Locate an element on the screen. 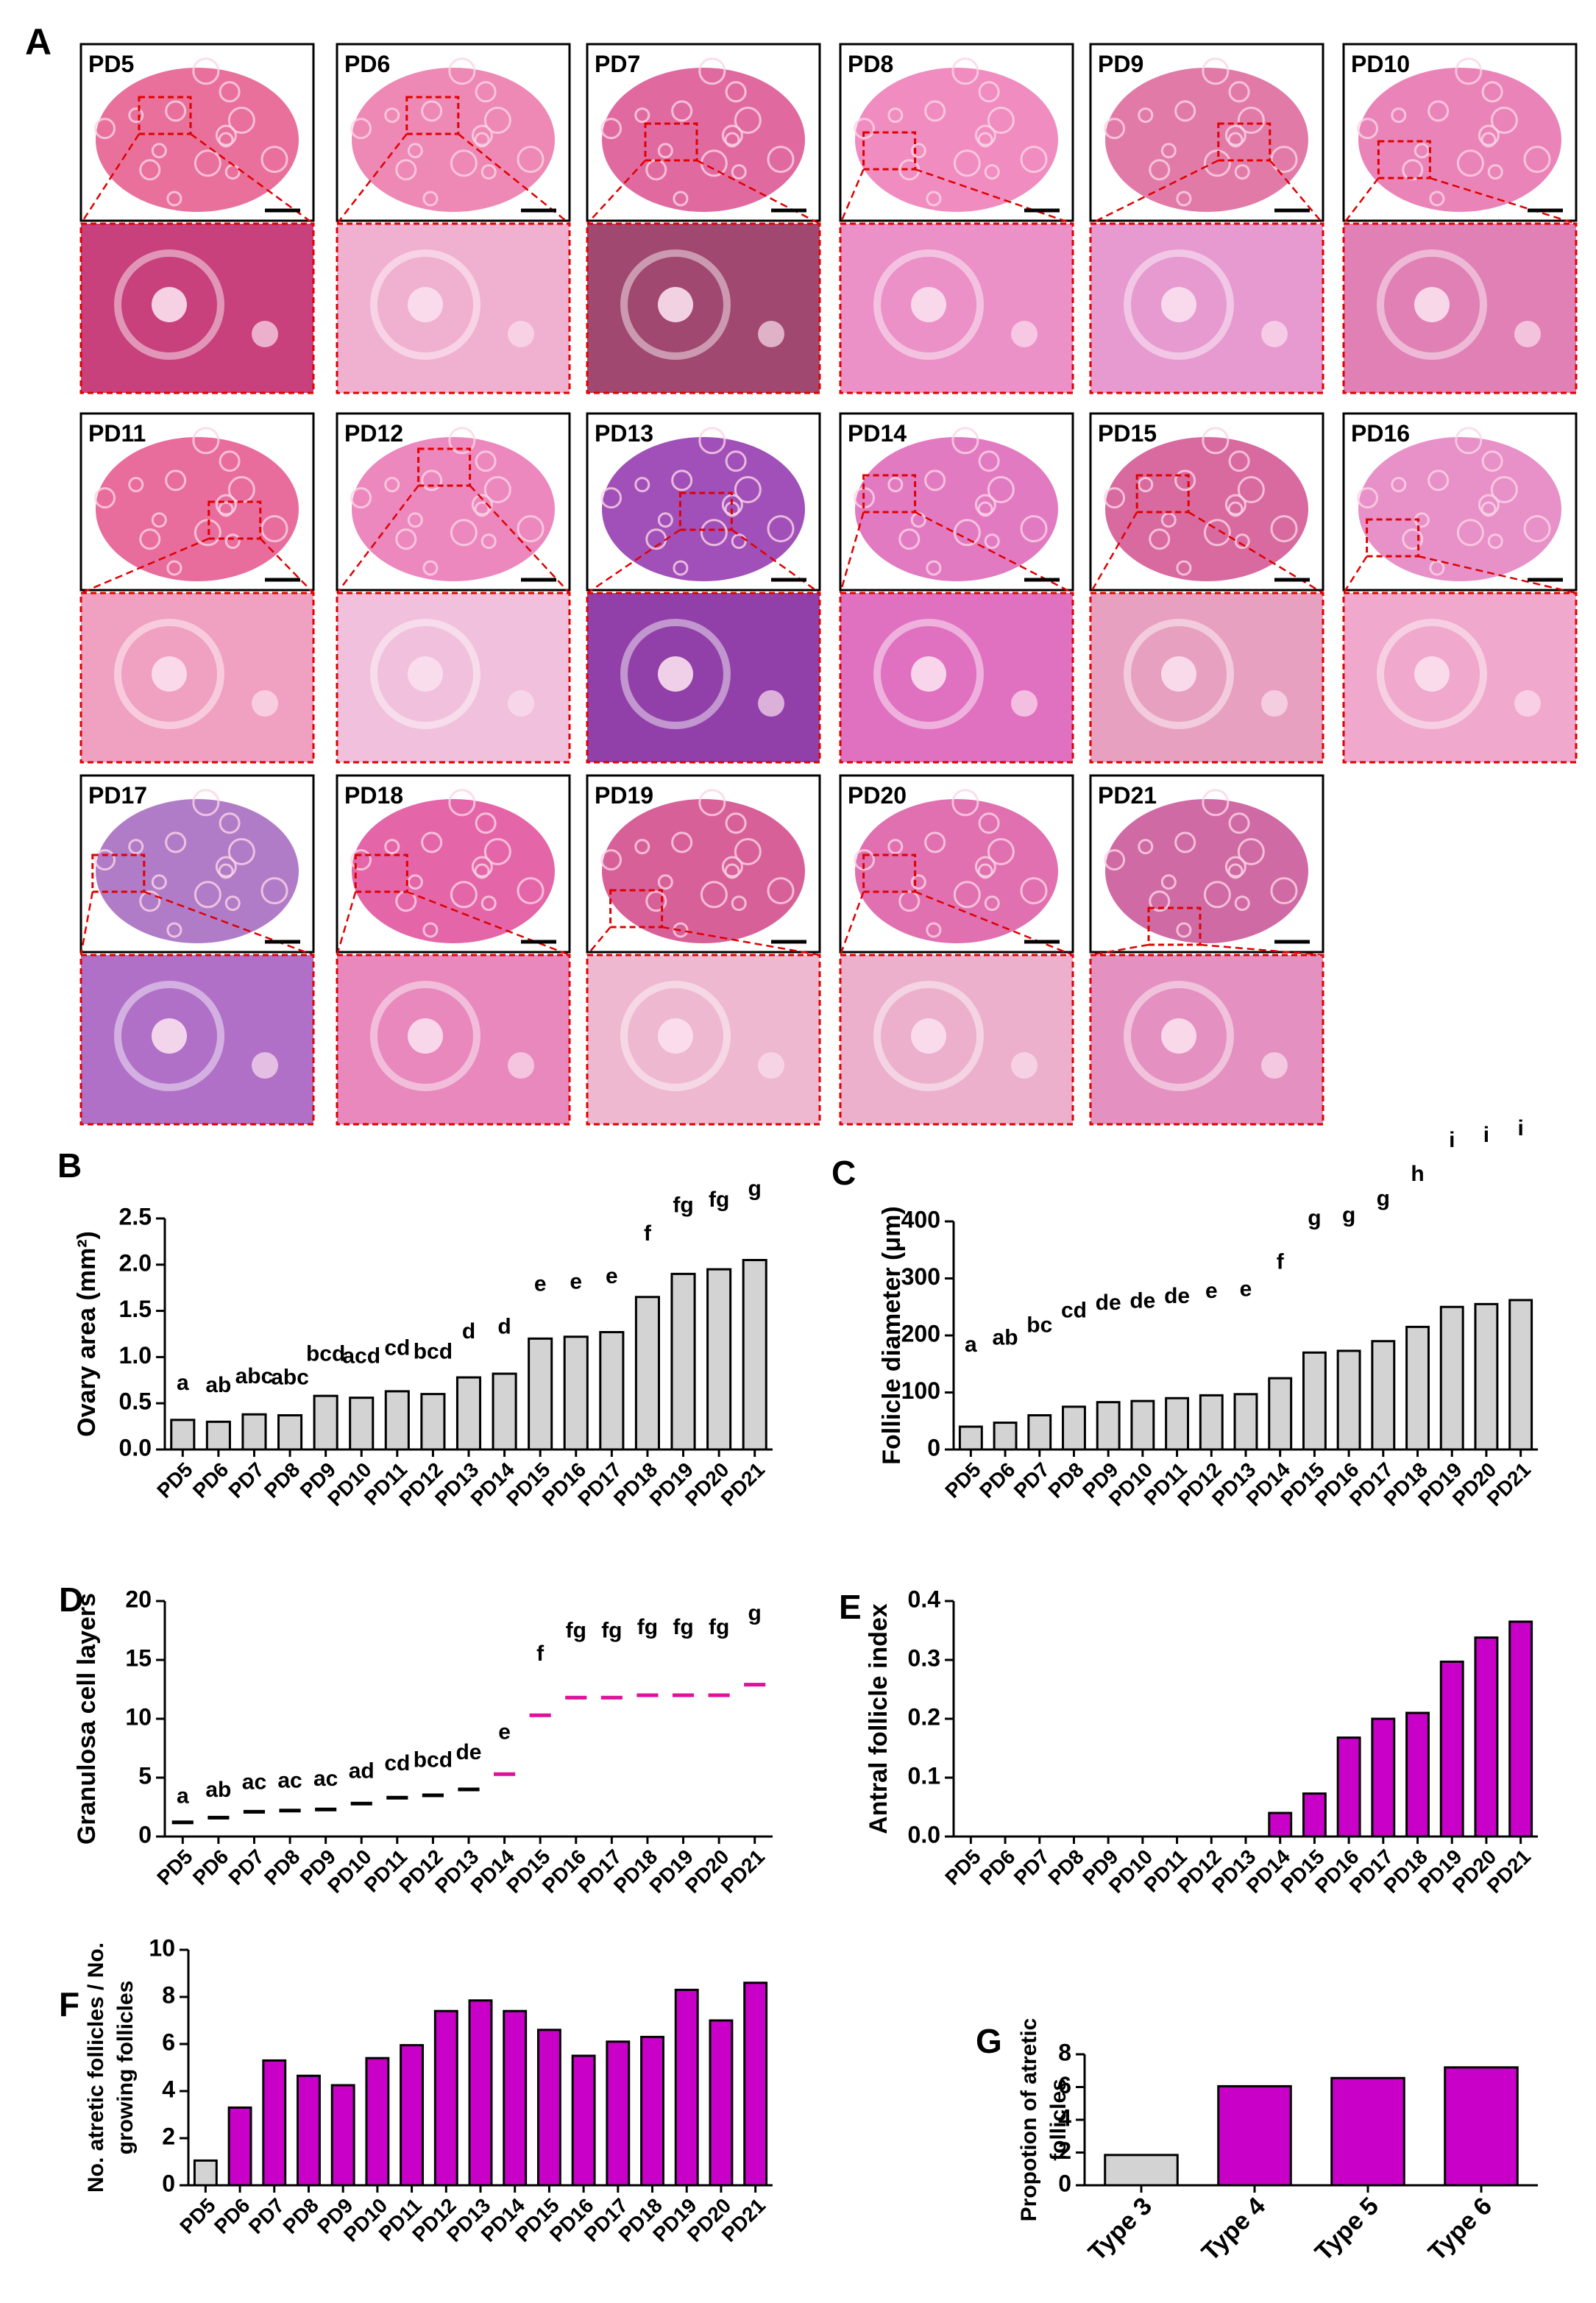 This screenshot has height=2303, width=1596. tile-label: PD7 is located at coordinates (617, 64).